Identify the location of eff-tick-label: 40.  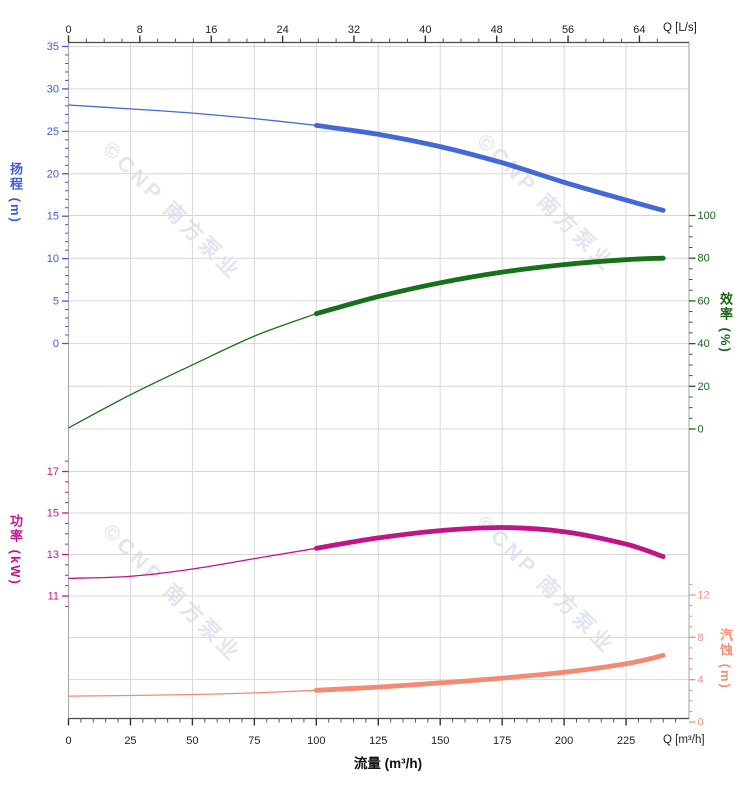
(704, 344).